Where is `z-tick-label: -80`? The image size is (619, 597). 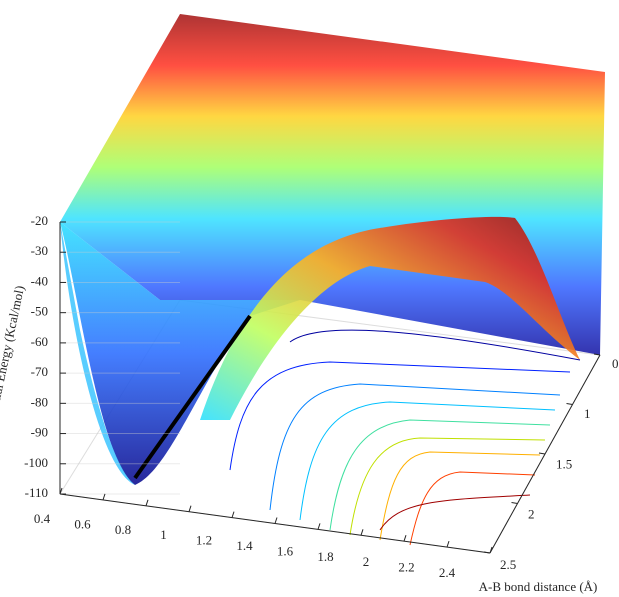 z-tick-label: -80 is located at coordinates (39, 401).